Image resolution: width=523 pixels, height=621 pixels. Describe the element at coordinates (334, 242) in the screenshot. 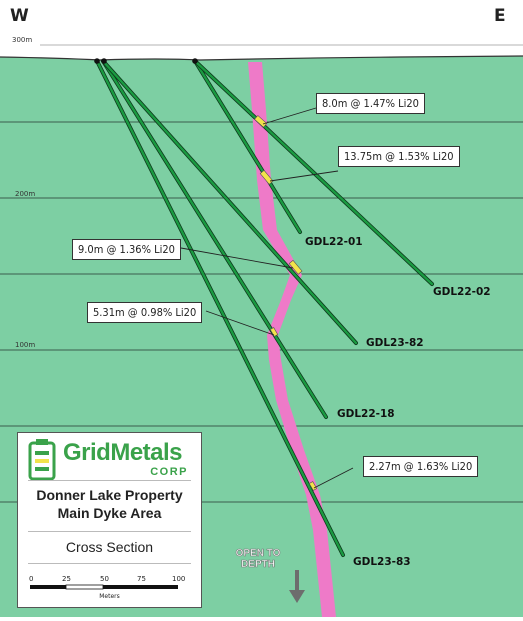

I see `hole-label: GDL22-01` at that location.